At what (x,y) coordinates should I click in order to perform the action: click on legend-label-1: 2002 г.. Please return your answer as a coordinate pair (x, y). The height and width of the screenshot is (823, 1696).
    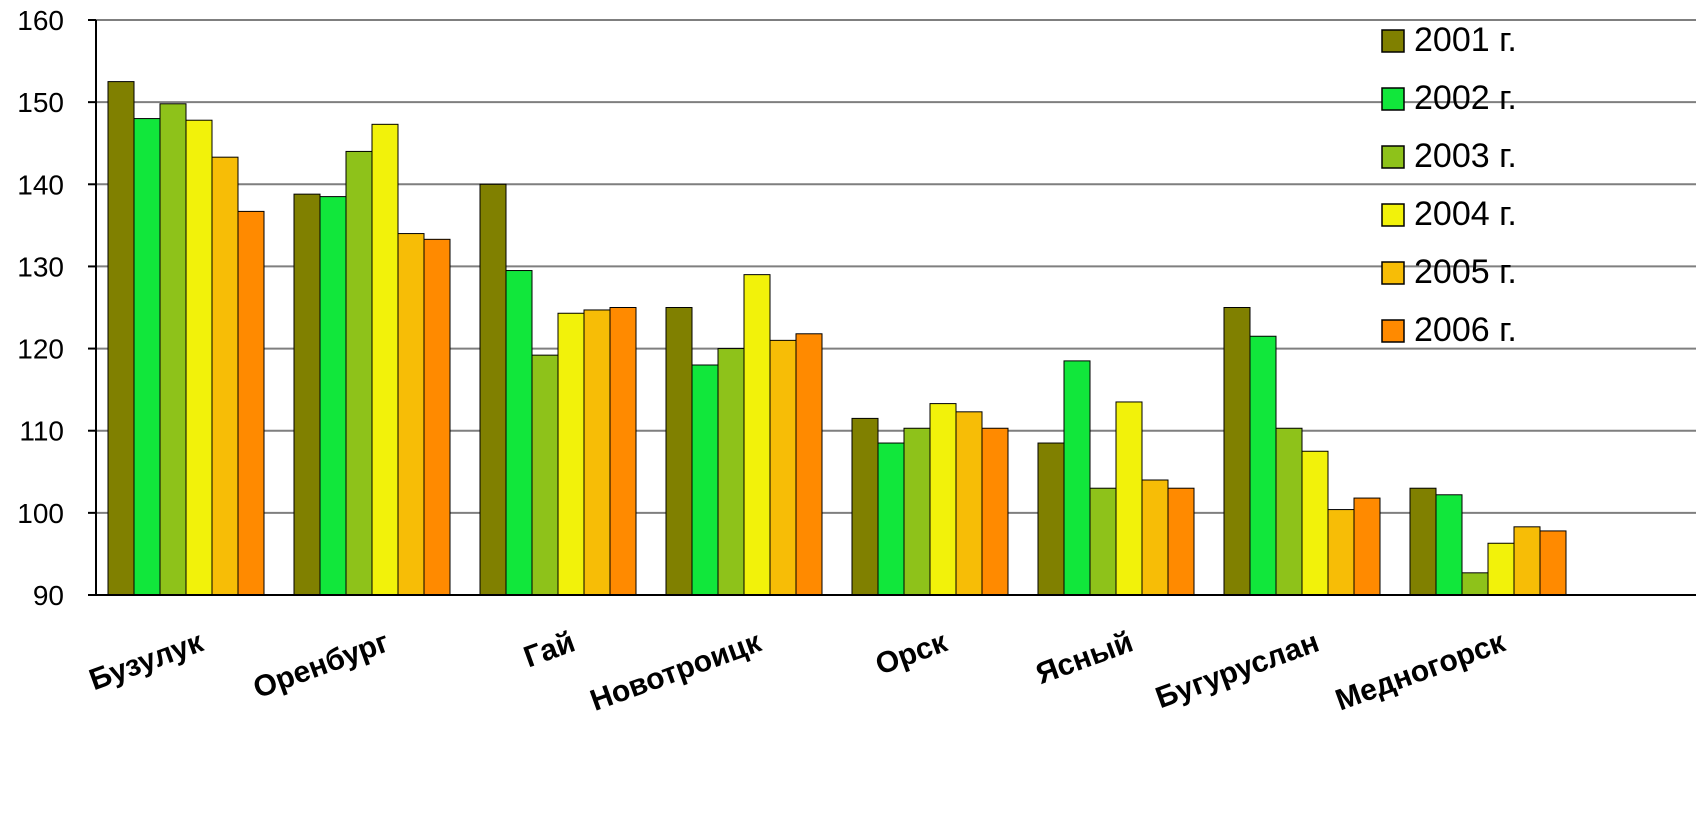
    Looking at the image, I should click on (1465, 98).